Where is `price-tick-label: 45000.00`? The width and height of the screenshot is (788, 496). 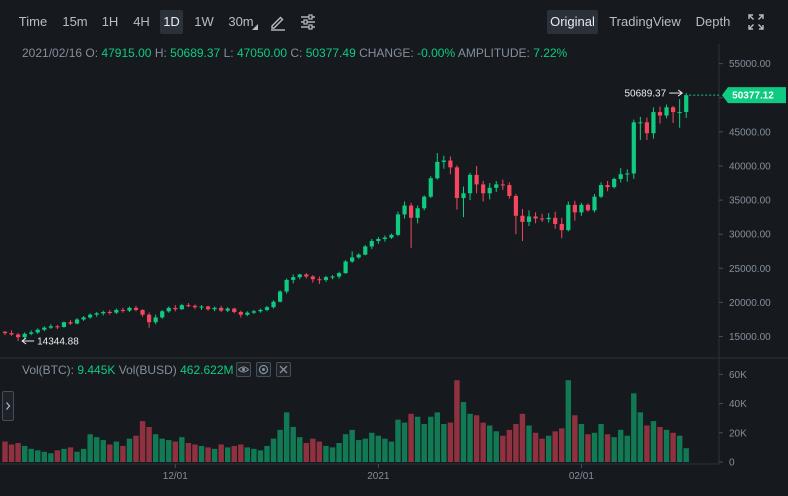
price-tick-label: 45000.00 is located at coordinates (750, 132).